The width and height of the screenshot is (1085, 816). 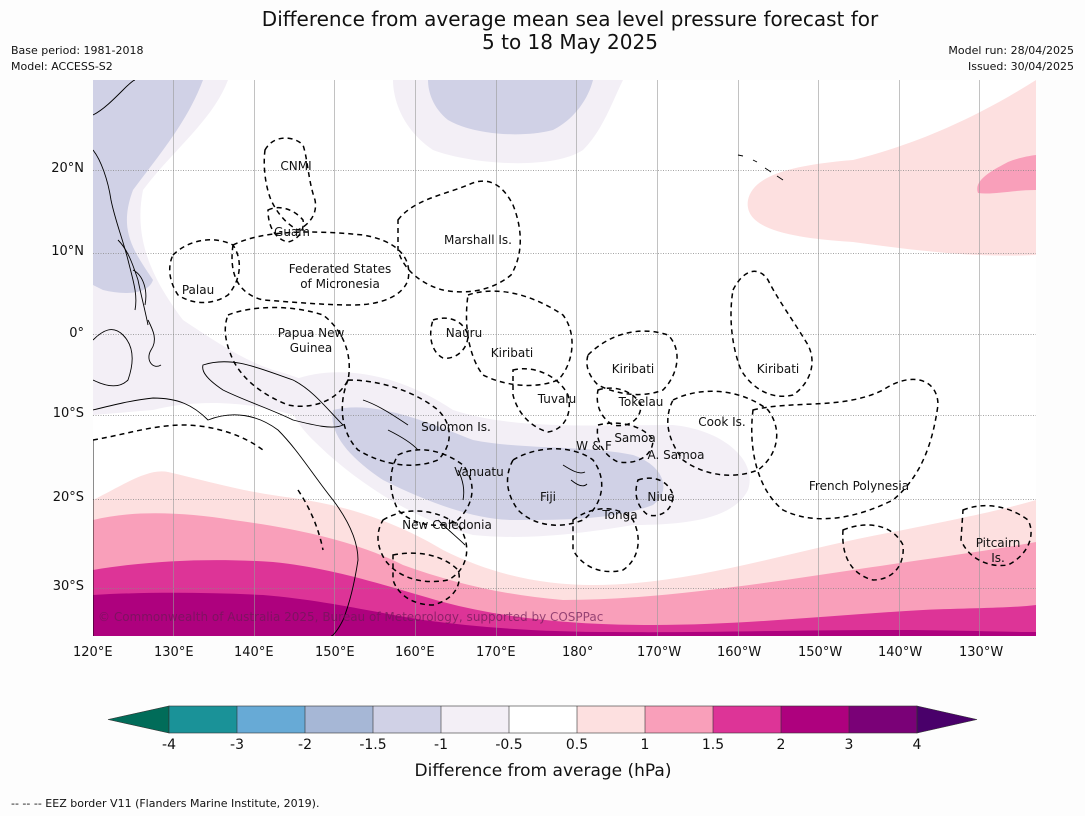 What do you see at coordinates (67, 251) in the screenshot?
I see `lat-tick: 10°N` at bounding box center [67, 251].